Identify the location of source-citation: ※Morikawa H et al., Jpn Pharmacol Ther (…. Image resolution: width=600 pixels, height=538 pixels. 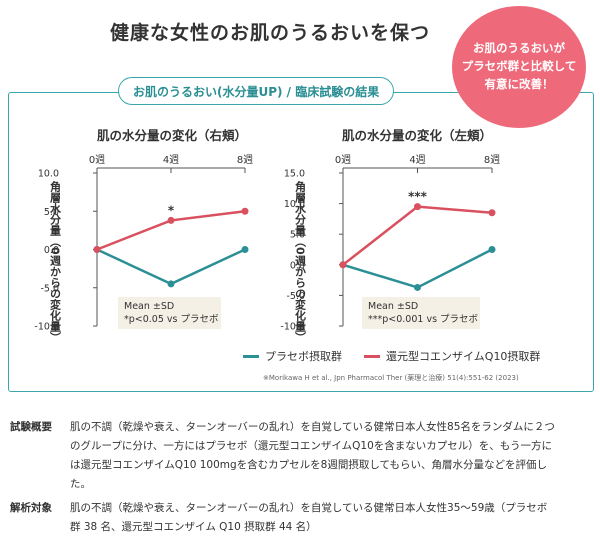
(391, 378).